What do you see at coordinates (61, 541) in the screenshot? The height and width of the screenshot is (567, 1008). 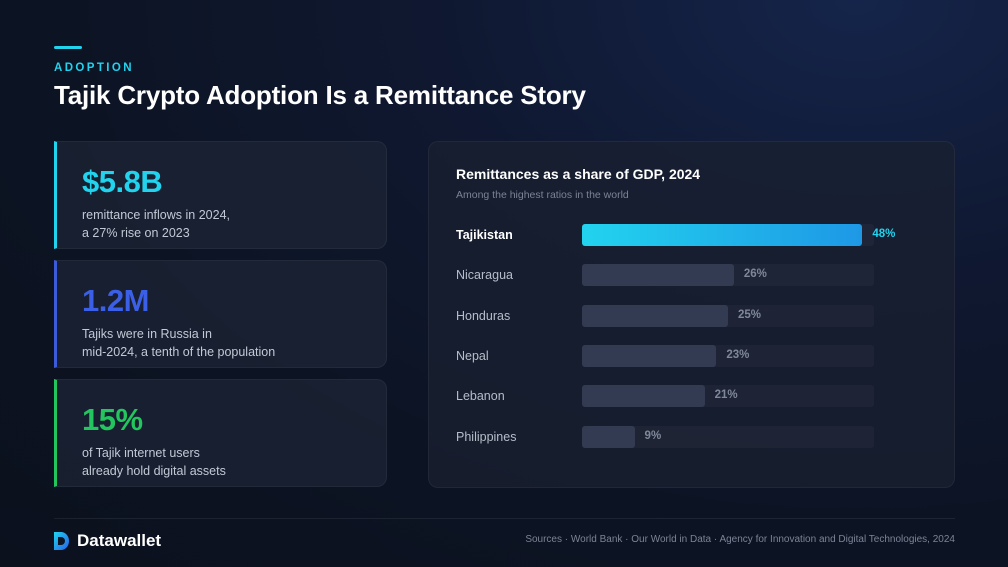 I see `datawallet-logo-icon` at bounding box center [61, 541].